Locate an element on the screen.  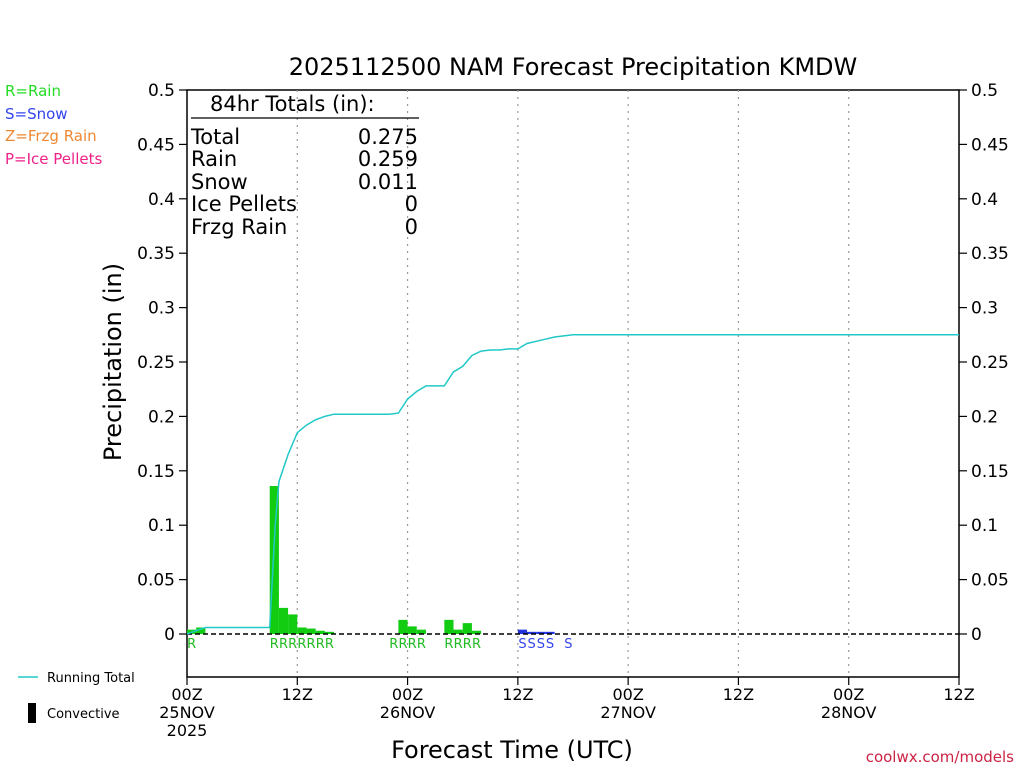
x-tick-label-0-l1: 00Z is located at coordinates (186, 694).